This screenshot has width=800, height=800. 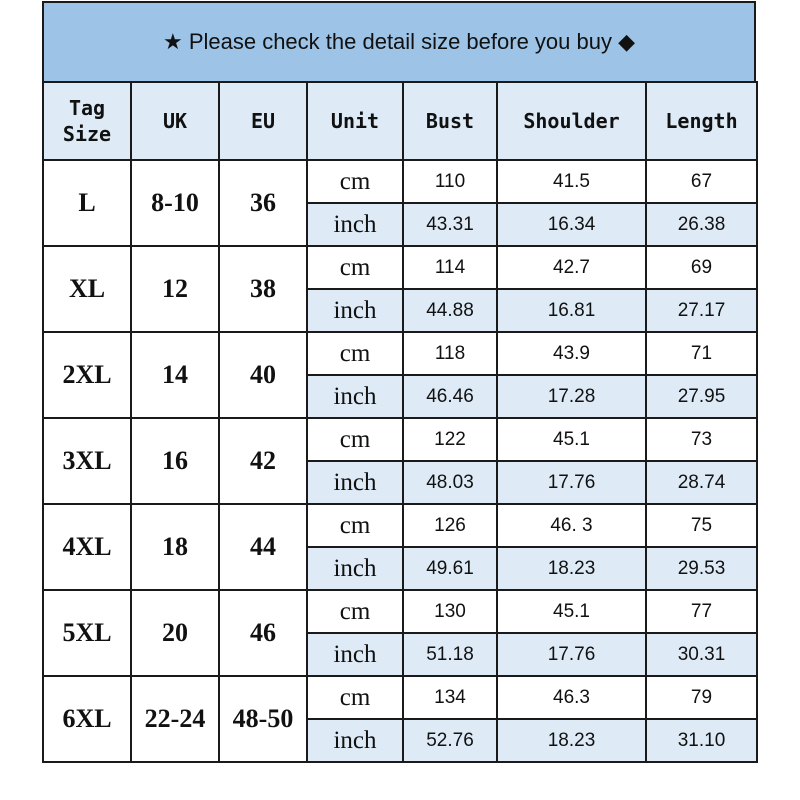 What do you see at coordinates (450, 224) in the screenshot?
I see `bust-cell: 43.31` at bounding box center [450, 224].